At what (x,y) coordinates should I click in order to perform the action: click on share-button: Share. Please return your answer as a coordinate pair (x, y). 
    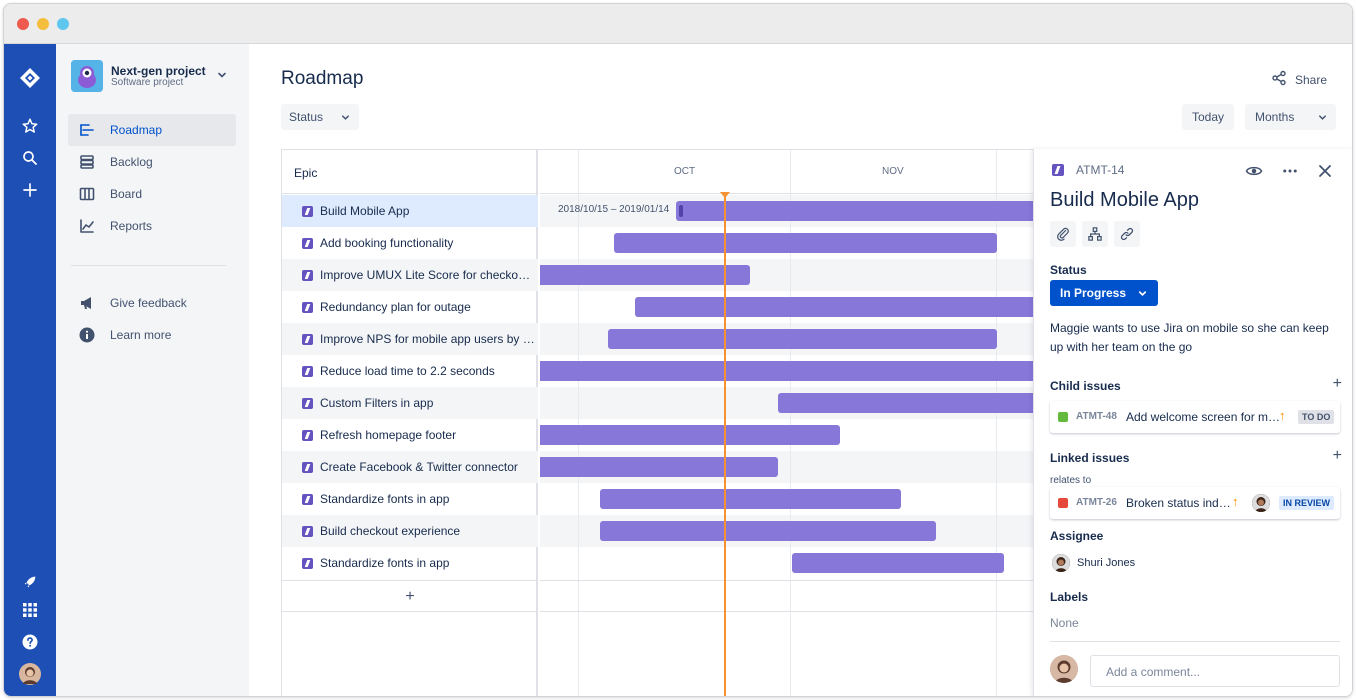
    Looking at the image, I should click on (1299, 79).